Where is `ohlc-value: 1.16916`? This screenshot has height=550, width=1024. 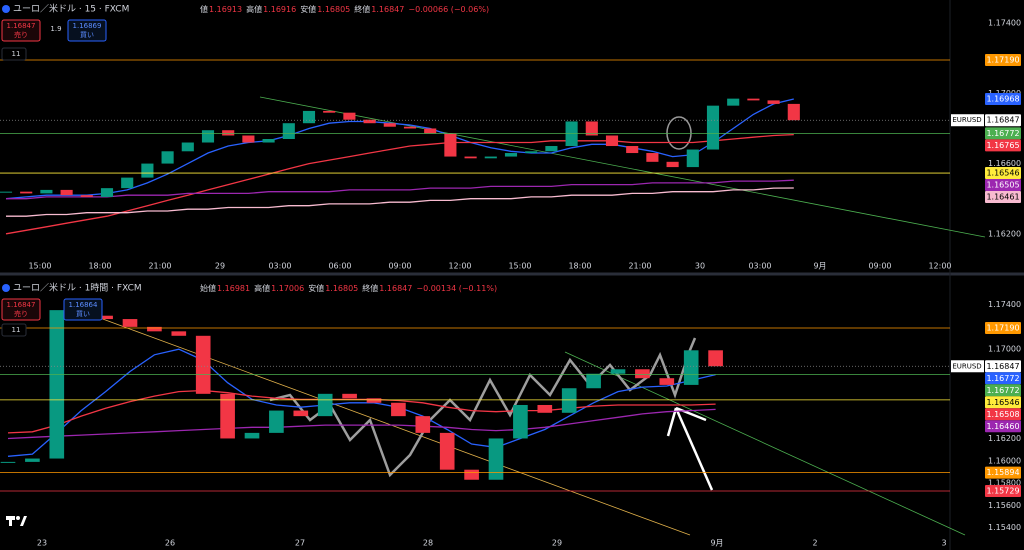 ohlc-value: 1.16916 is located at coordinates (279, 9).